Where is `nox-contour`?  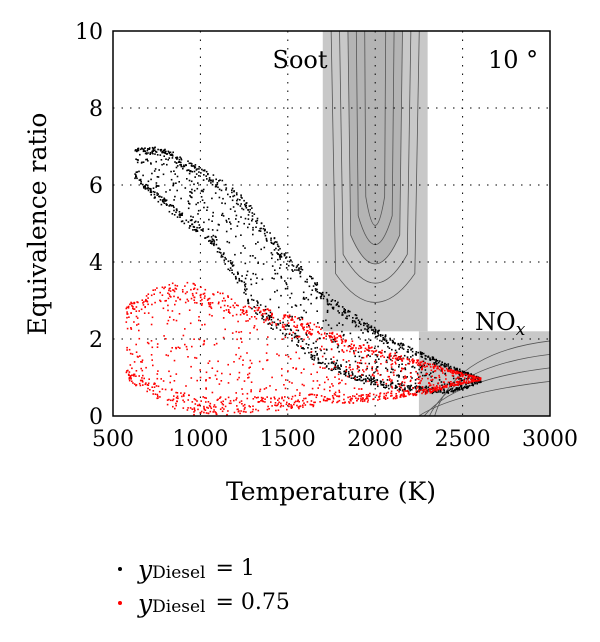 nox-contour is located at coordinates (492, 378).